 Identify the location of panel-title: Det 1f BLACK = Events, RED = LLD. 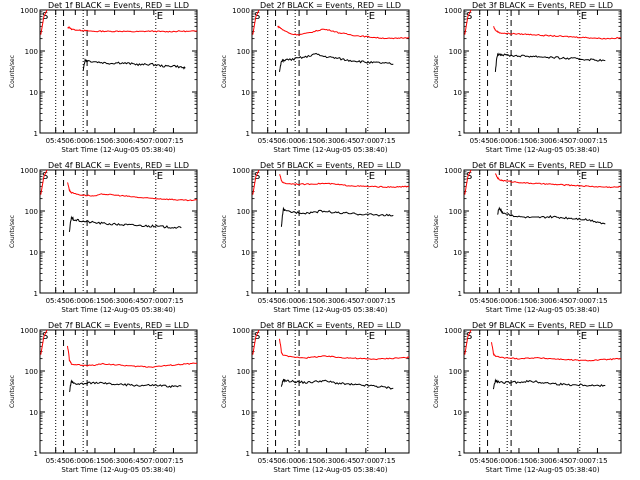
(118, 5).